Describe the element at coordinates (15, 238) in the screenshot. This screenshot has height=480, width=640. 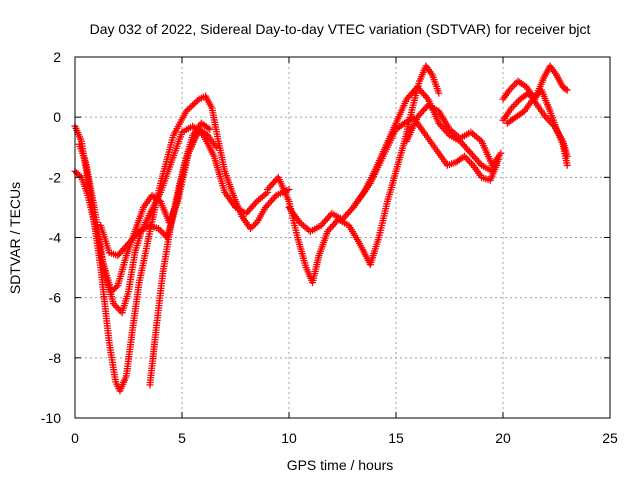
I see `y-axis-label: SDTVAR / TECUs` at that location.